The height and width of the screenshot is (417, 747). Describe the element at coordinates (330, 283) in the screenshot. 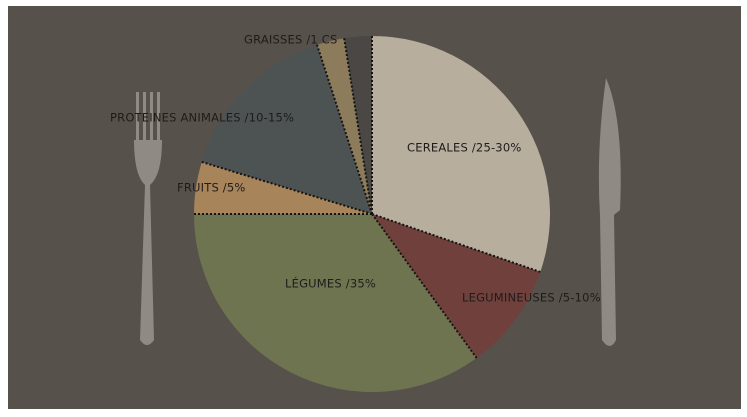

I see `label-legumes: LÉGUMES /35%` at that location.